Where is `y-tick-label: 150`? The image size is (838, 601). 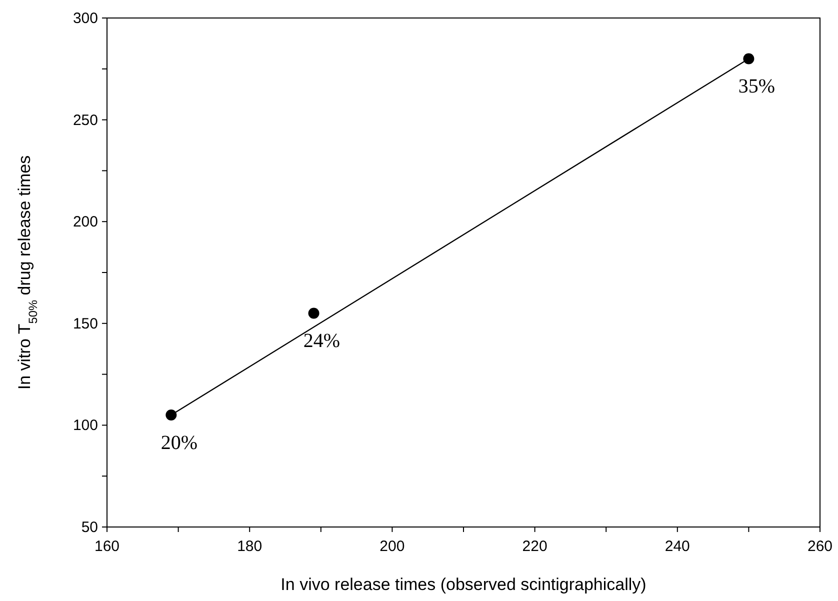
y-tick-label: 150 is located at coordinates (85, 323).